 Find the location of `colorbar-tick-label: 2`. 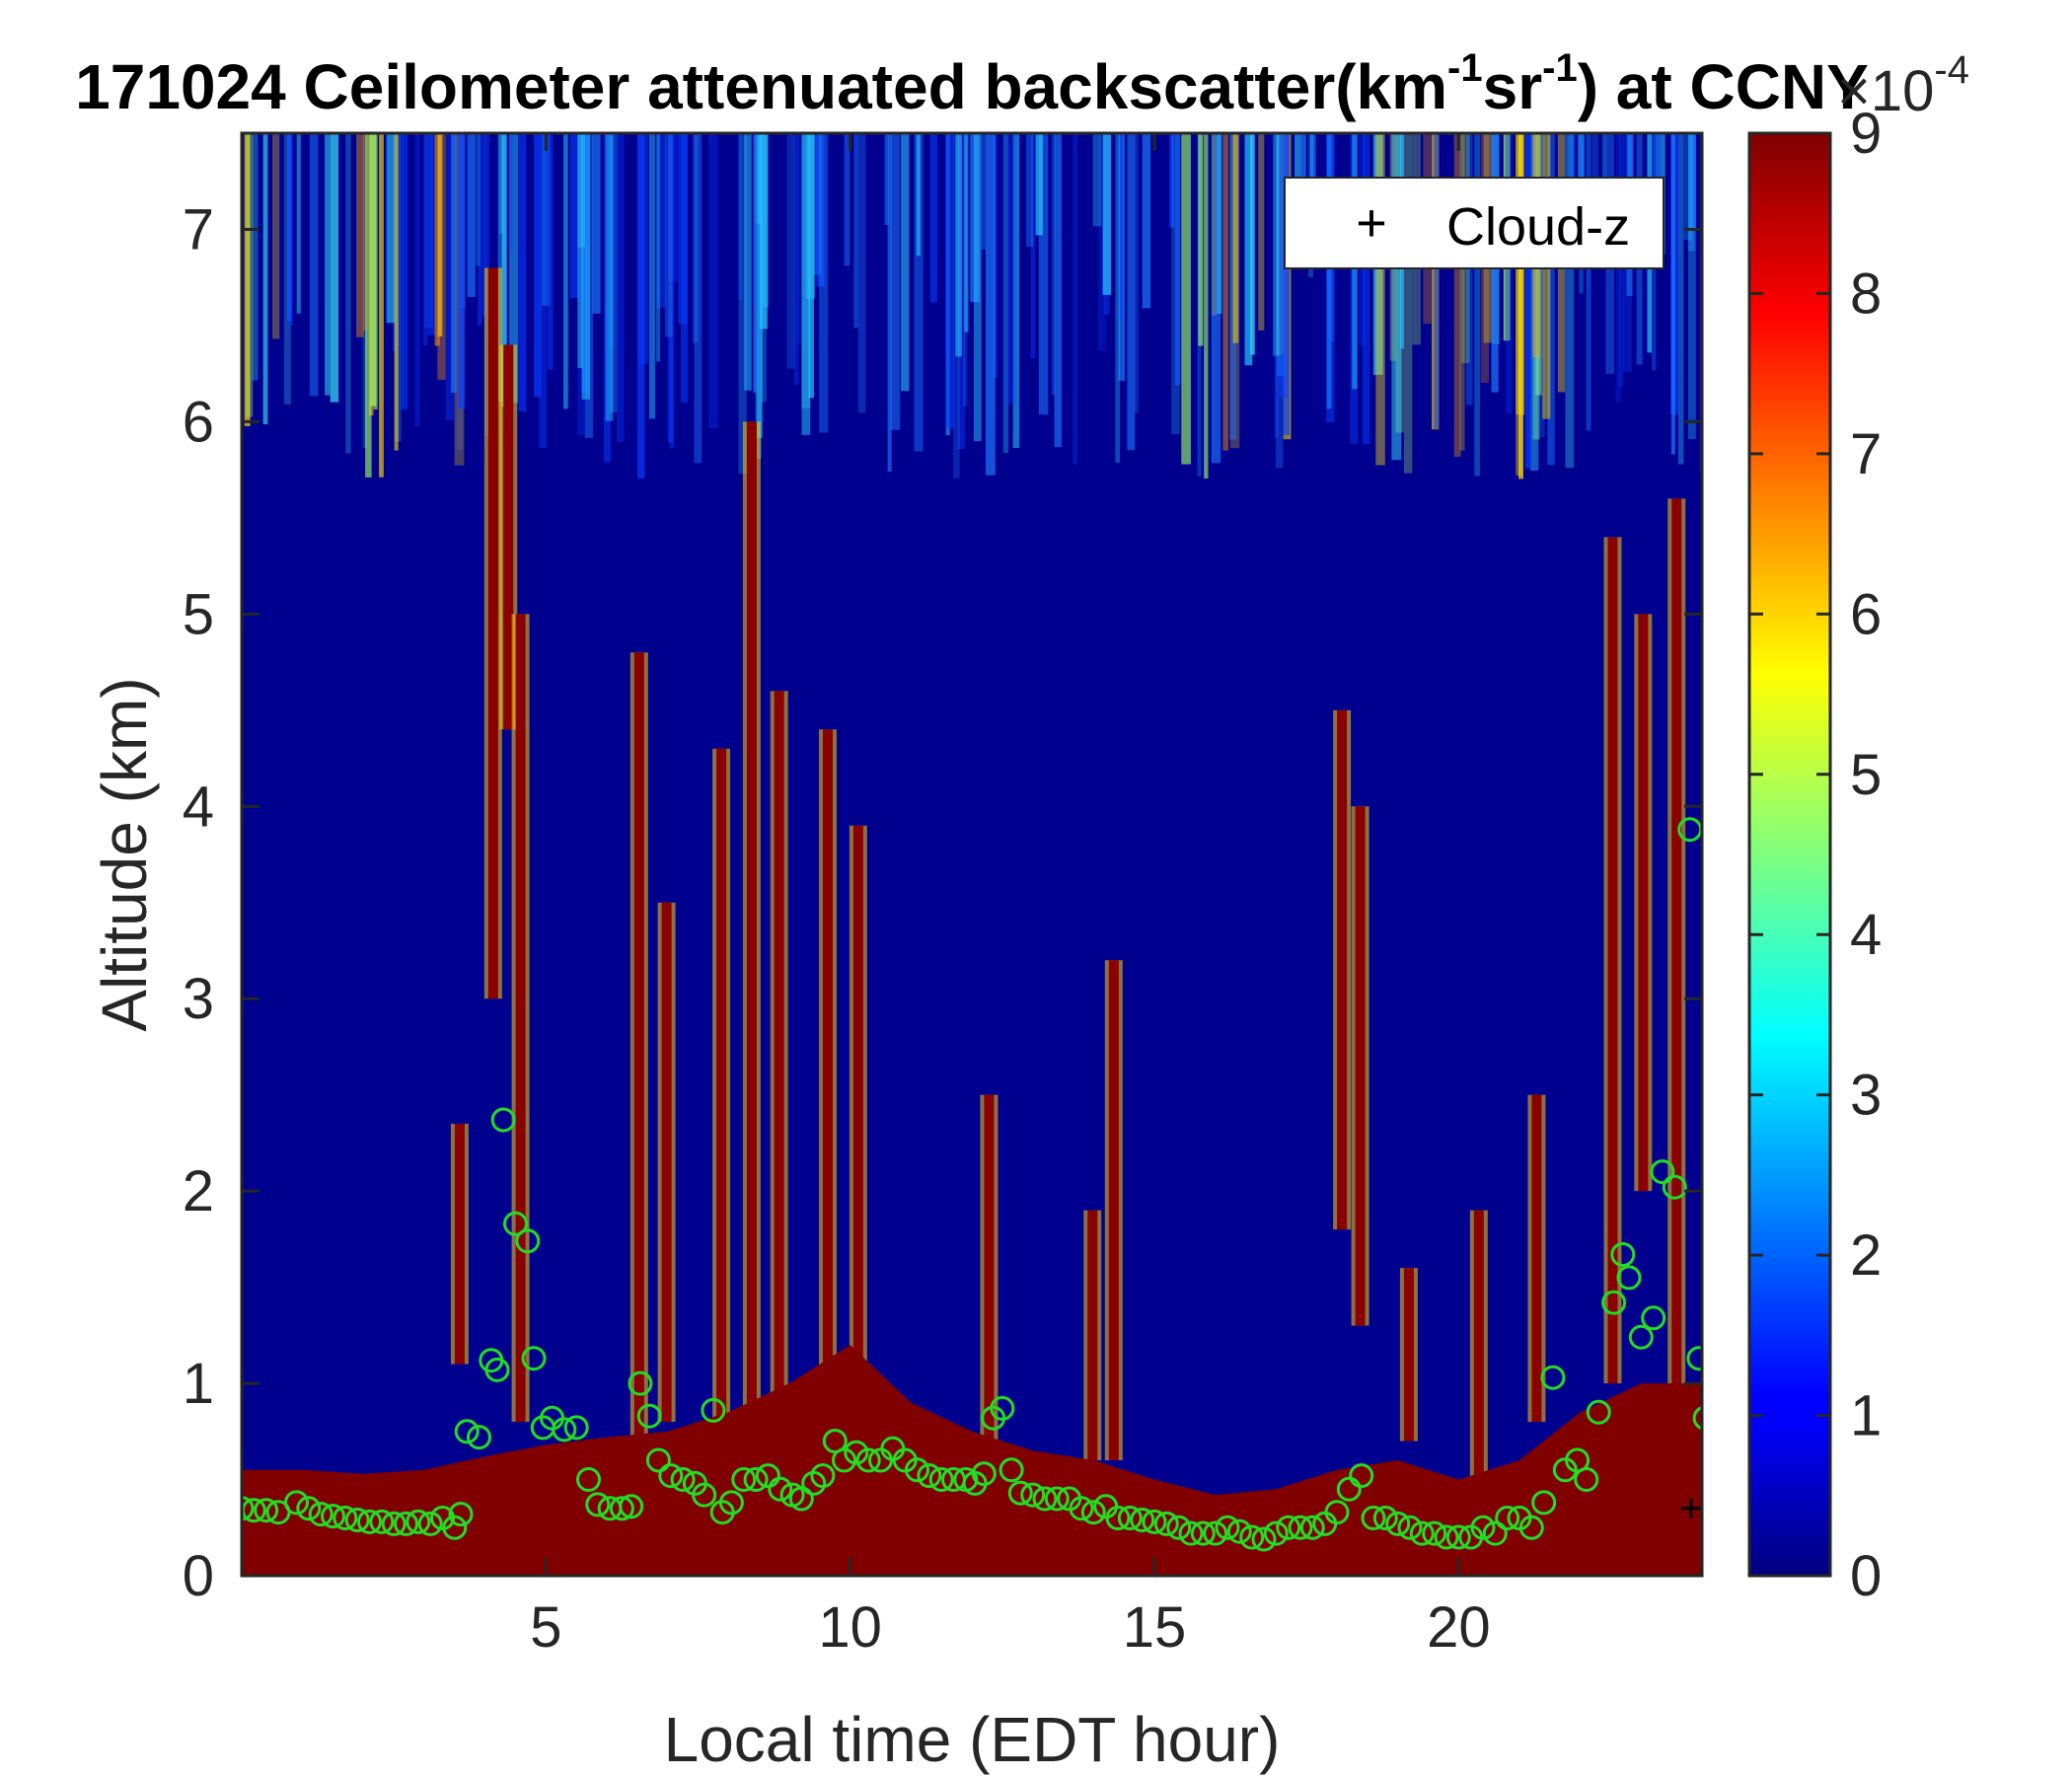

colorbar-tick-label: 2 is located at coordinates (1866, 1255).